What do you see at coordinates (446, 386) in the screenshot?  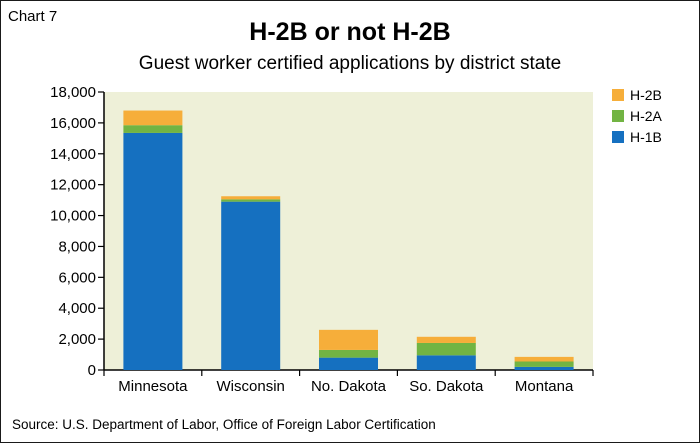 I see `x-tick-label: So. Dakota` at bounding box center [446, 386].